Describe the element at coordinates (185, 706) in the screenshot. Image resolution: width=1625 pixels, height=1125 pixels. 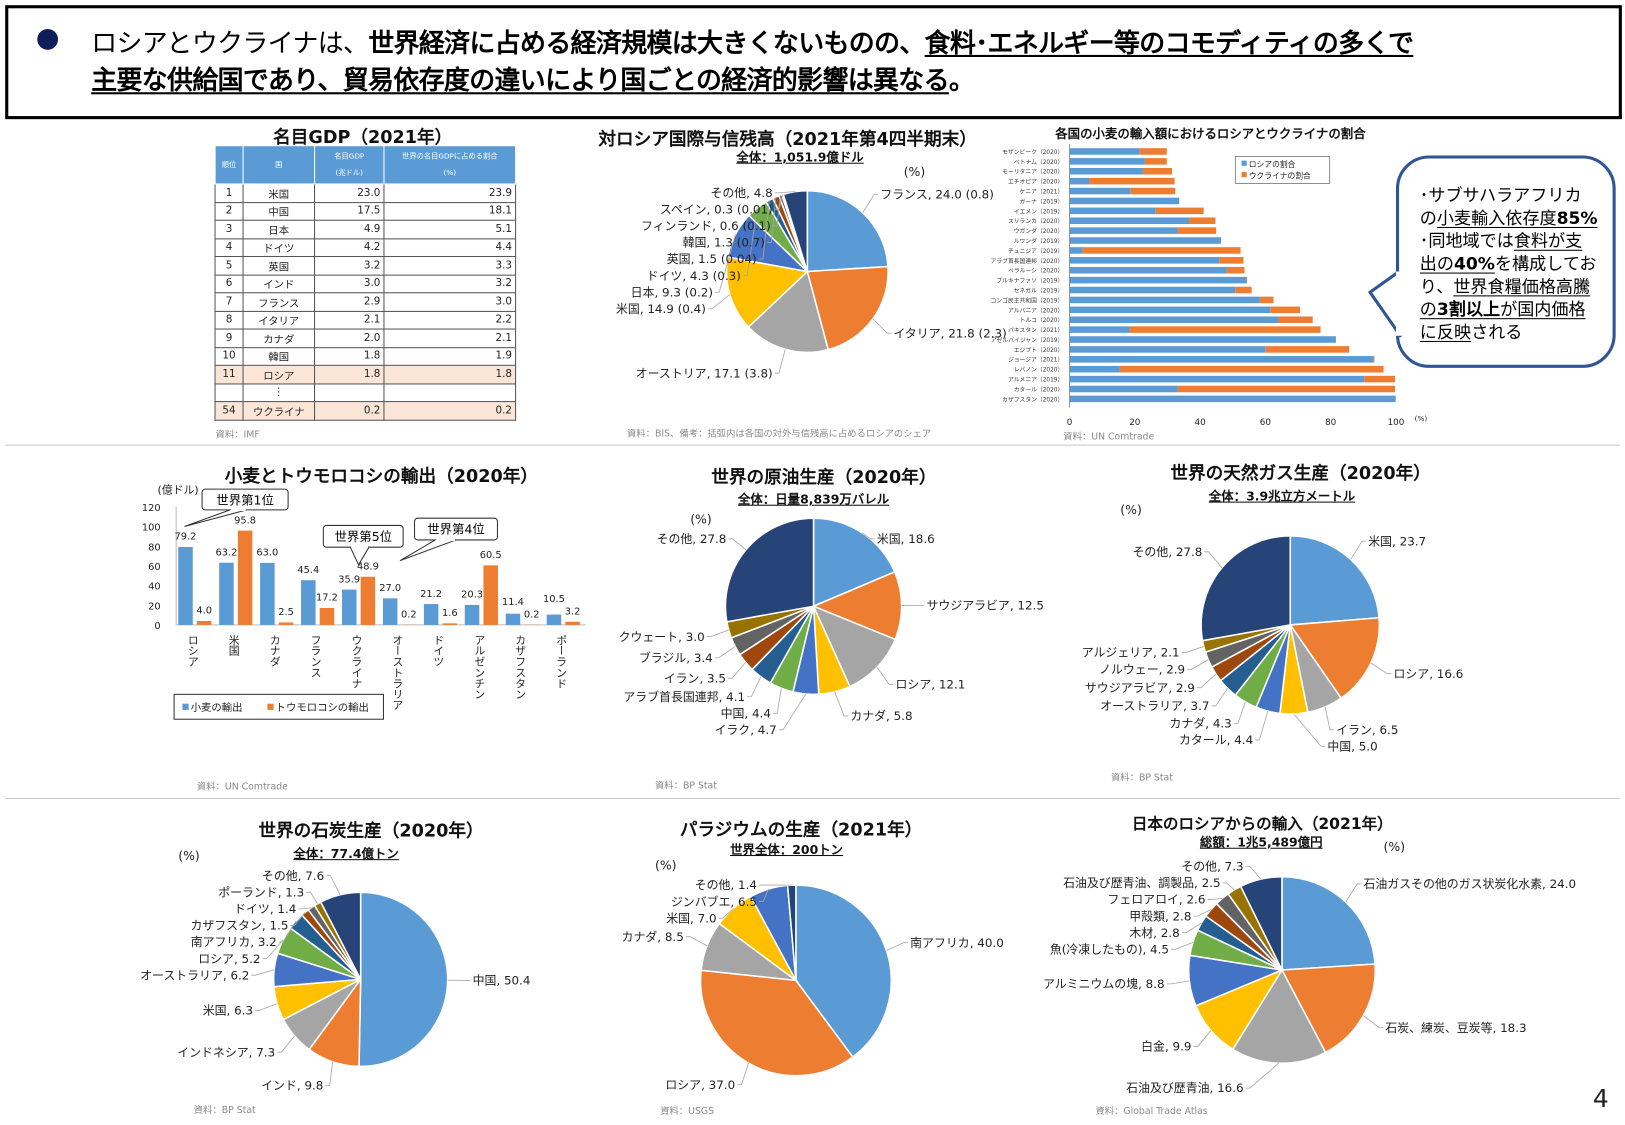
I see `legend-swatch` at that location.